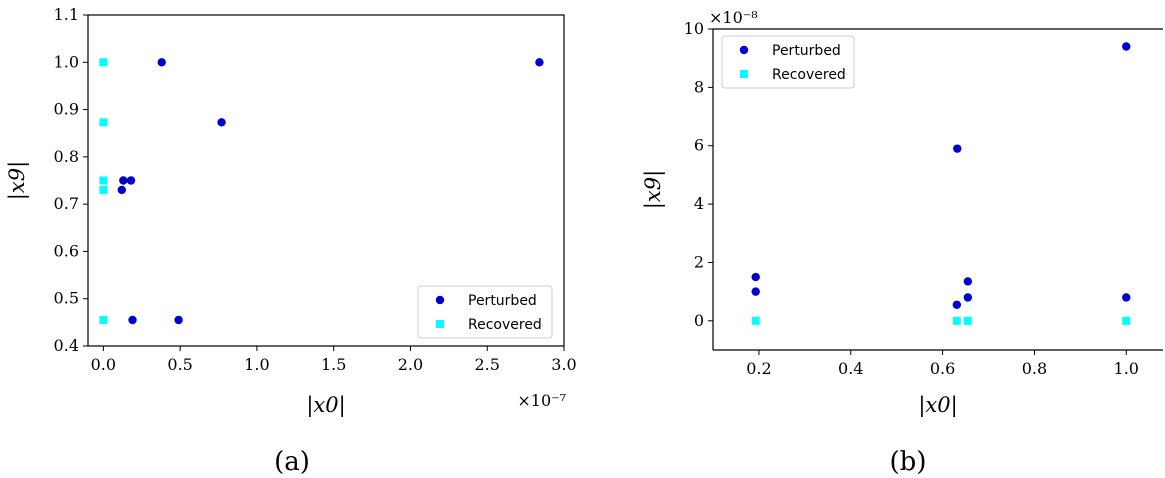  I want to click on y-tick-label: 0.8, so click(66, 156).